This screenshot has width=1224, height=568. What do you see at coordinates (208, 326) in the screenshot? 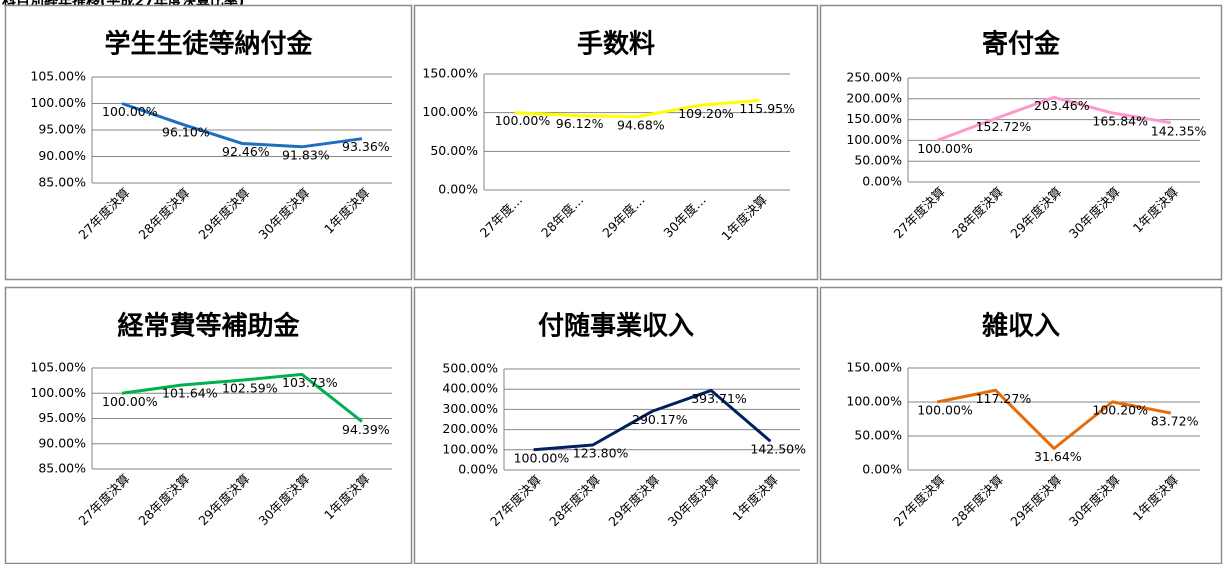
I see `chart-title: 経常費等補助金` at bounding box center [208, 326].